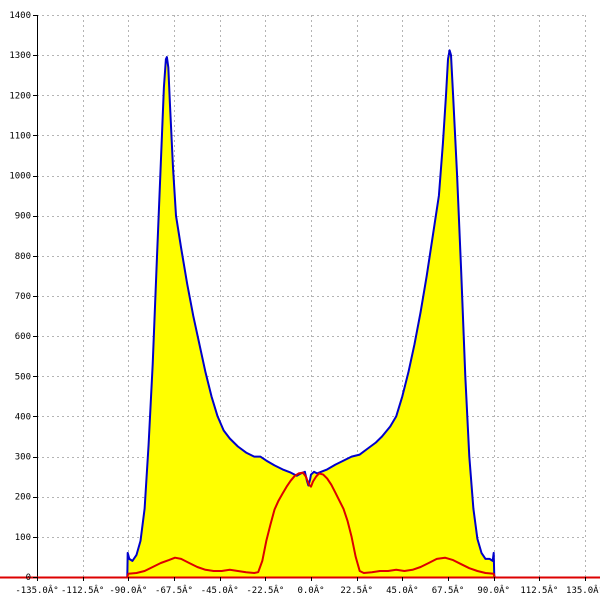  Describe the element at coordinates (174, 590) in the screenshot. I see `x-tick-label: -67.5Â°` at that location.